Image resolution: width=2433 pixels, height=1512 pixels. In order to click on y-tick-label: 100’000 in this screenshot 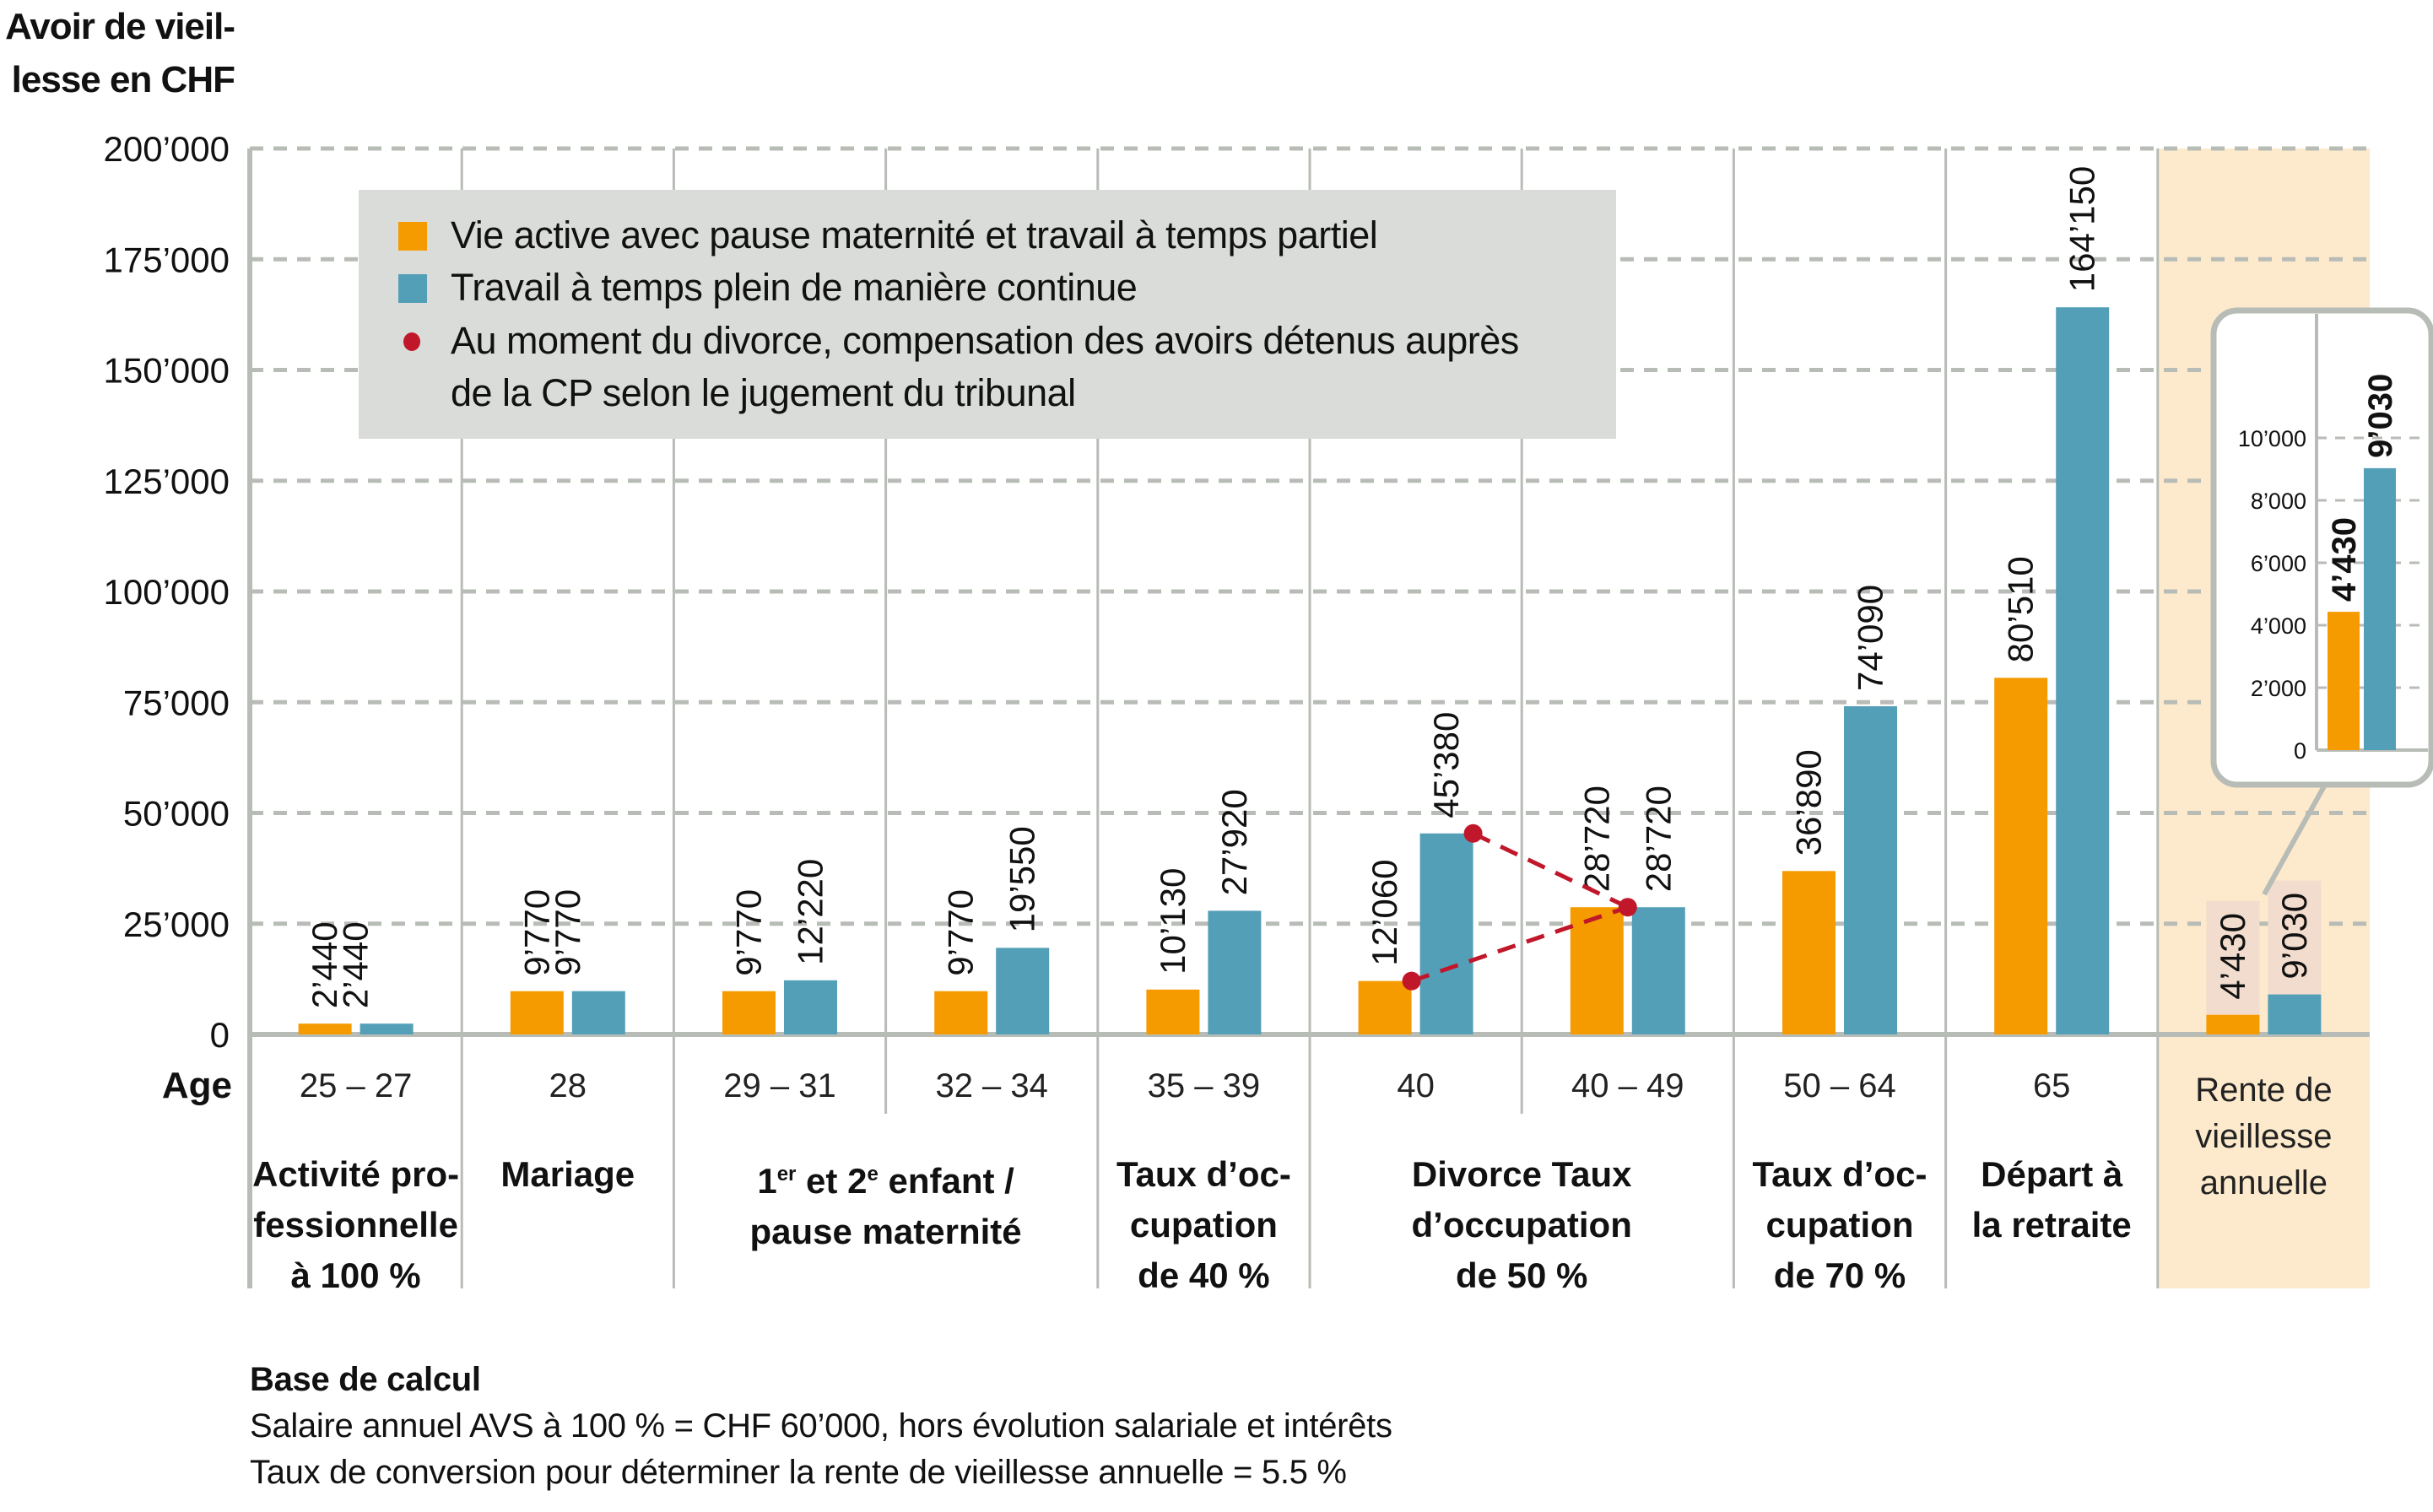, I will do `click(167, 592)`.